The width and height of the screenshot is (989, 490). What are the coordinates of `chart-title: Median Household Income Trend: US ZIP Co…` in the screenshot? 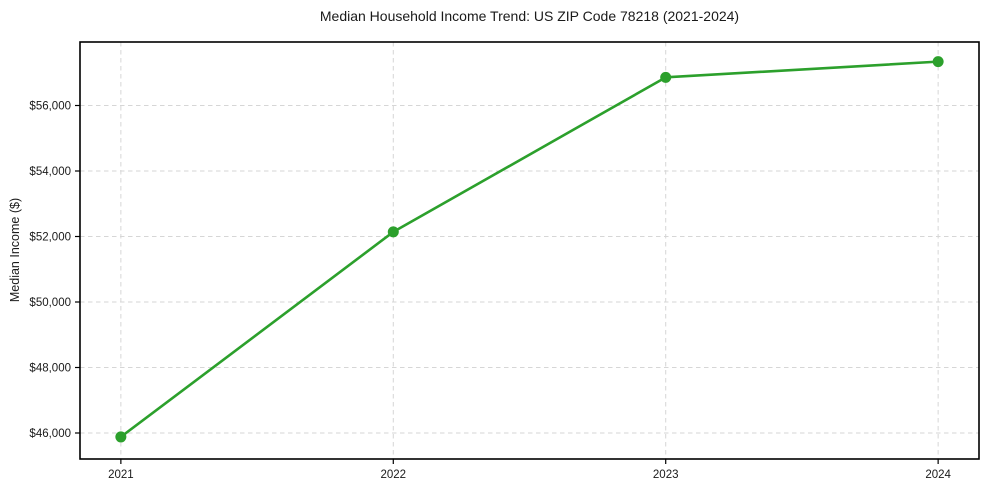 It's located at (529, 16).